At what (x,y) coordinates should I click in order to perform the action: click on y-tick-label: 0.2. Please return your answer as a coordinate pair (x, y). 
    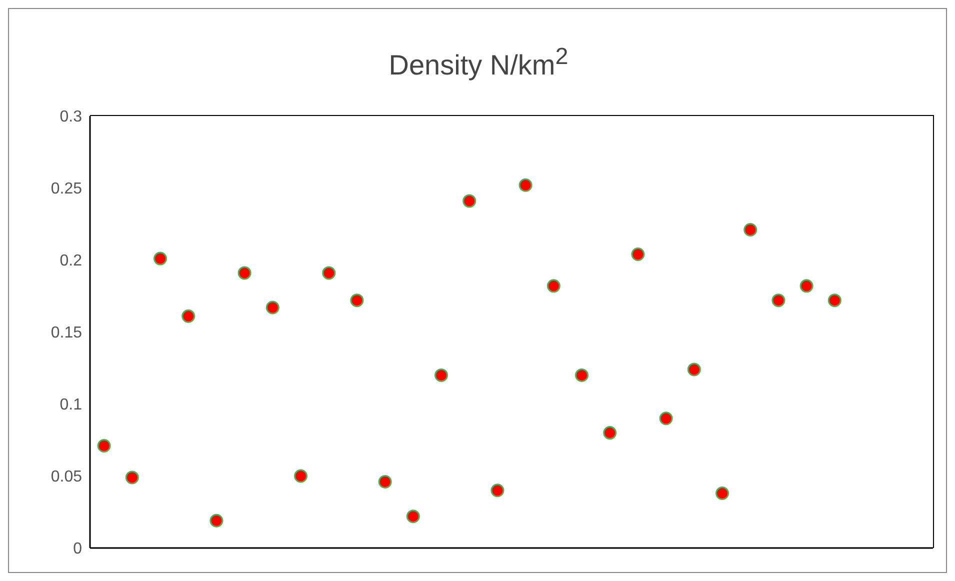
    Looking at the image, I should click on (71, 261).